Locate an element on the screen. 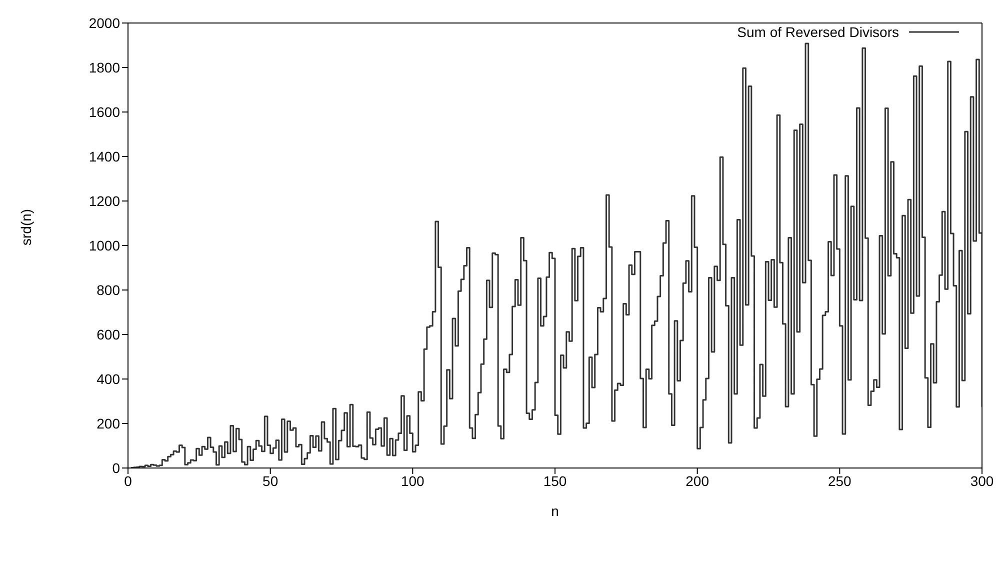 The height and width of the screenshot is (573, 999). y-tick-label: 600 is located at coordinates (108, 334).